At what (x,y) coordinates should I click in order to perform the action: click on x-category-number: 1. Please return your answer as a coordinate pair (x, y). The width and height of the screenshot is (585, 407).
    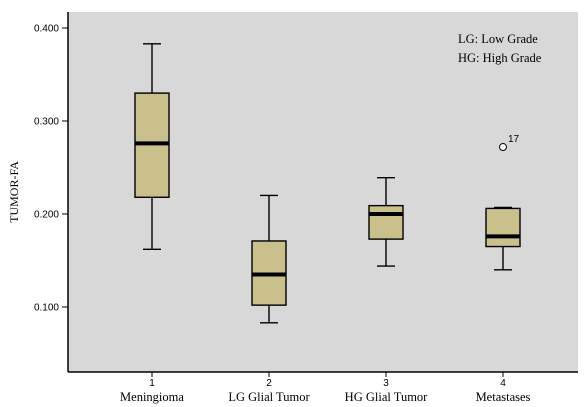
    Looking at the image, I should click on (152, 383).